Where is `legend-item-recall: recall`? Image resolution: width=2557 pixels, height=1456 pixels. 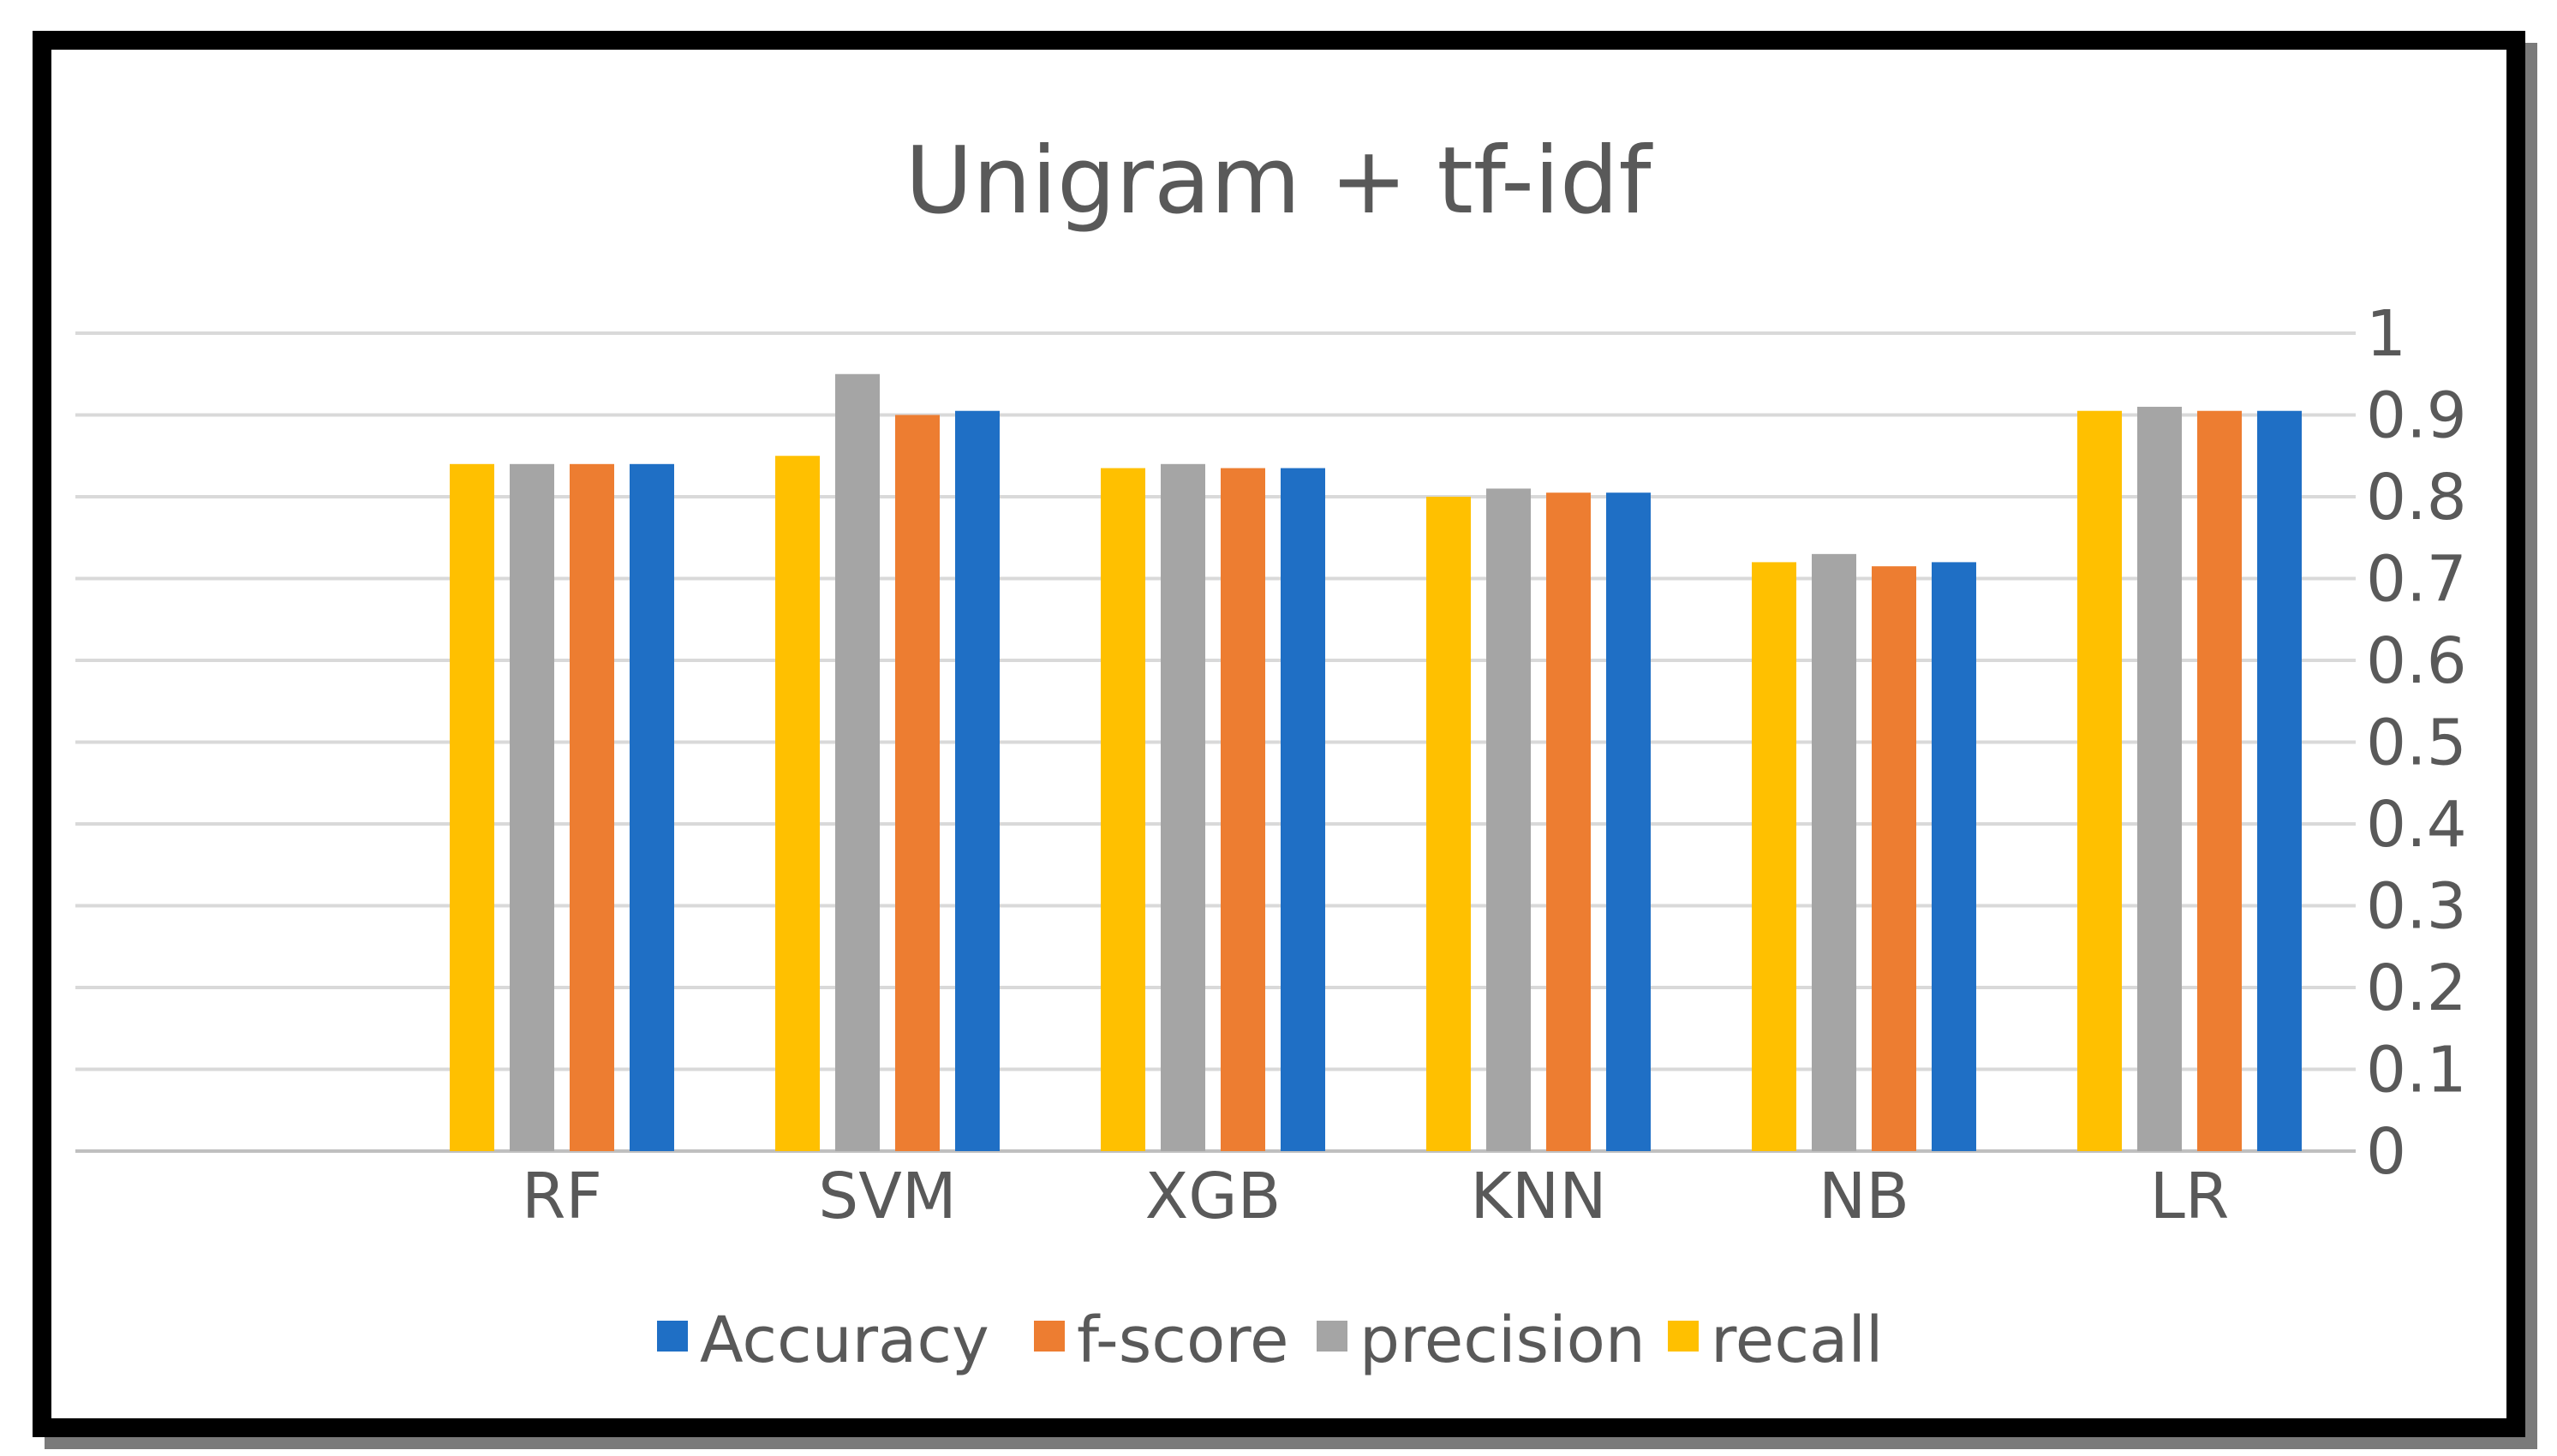
legend-item-recall: recall is located at coordinates (1775, 1341).